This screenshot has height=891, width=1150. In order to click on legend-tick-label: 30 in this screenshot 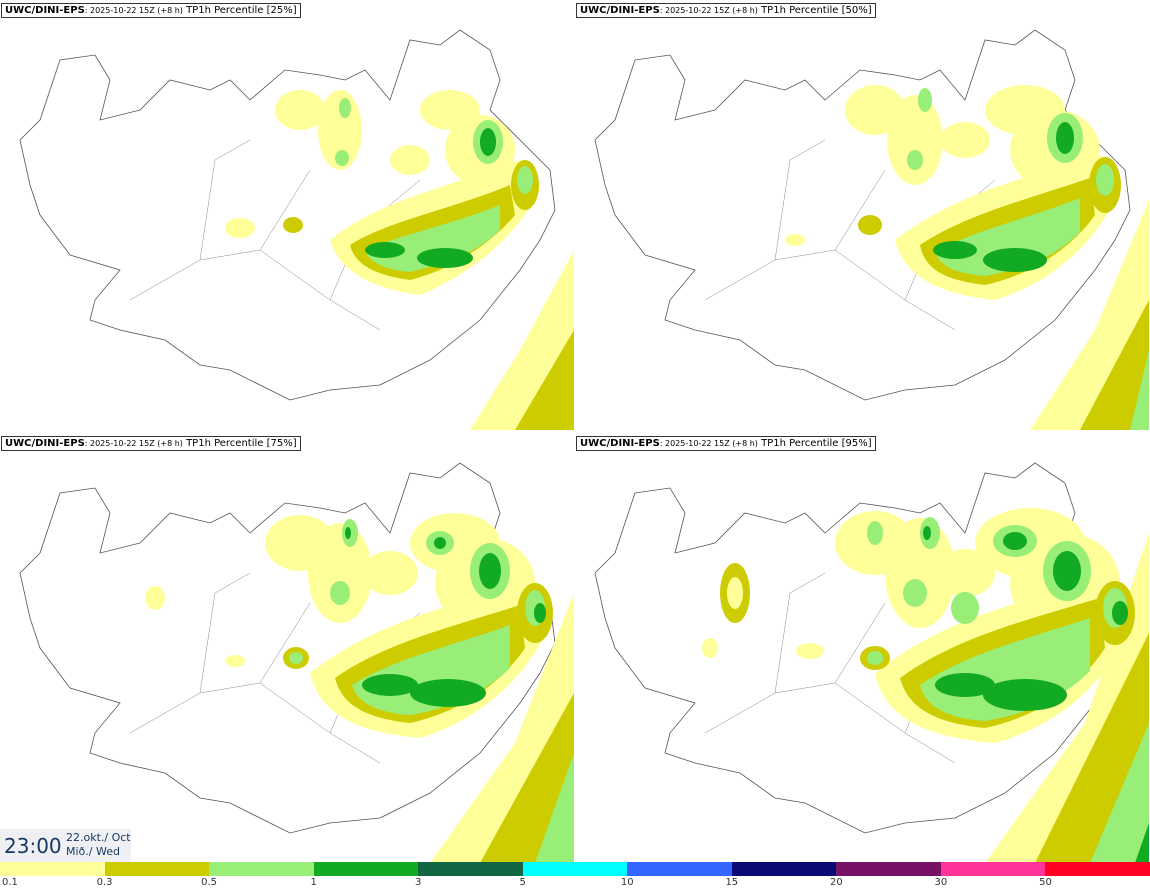, I will do `click(941, 882)`.